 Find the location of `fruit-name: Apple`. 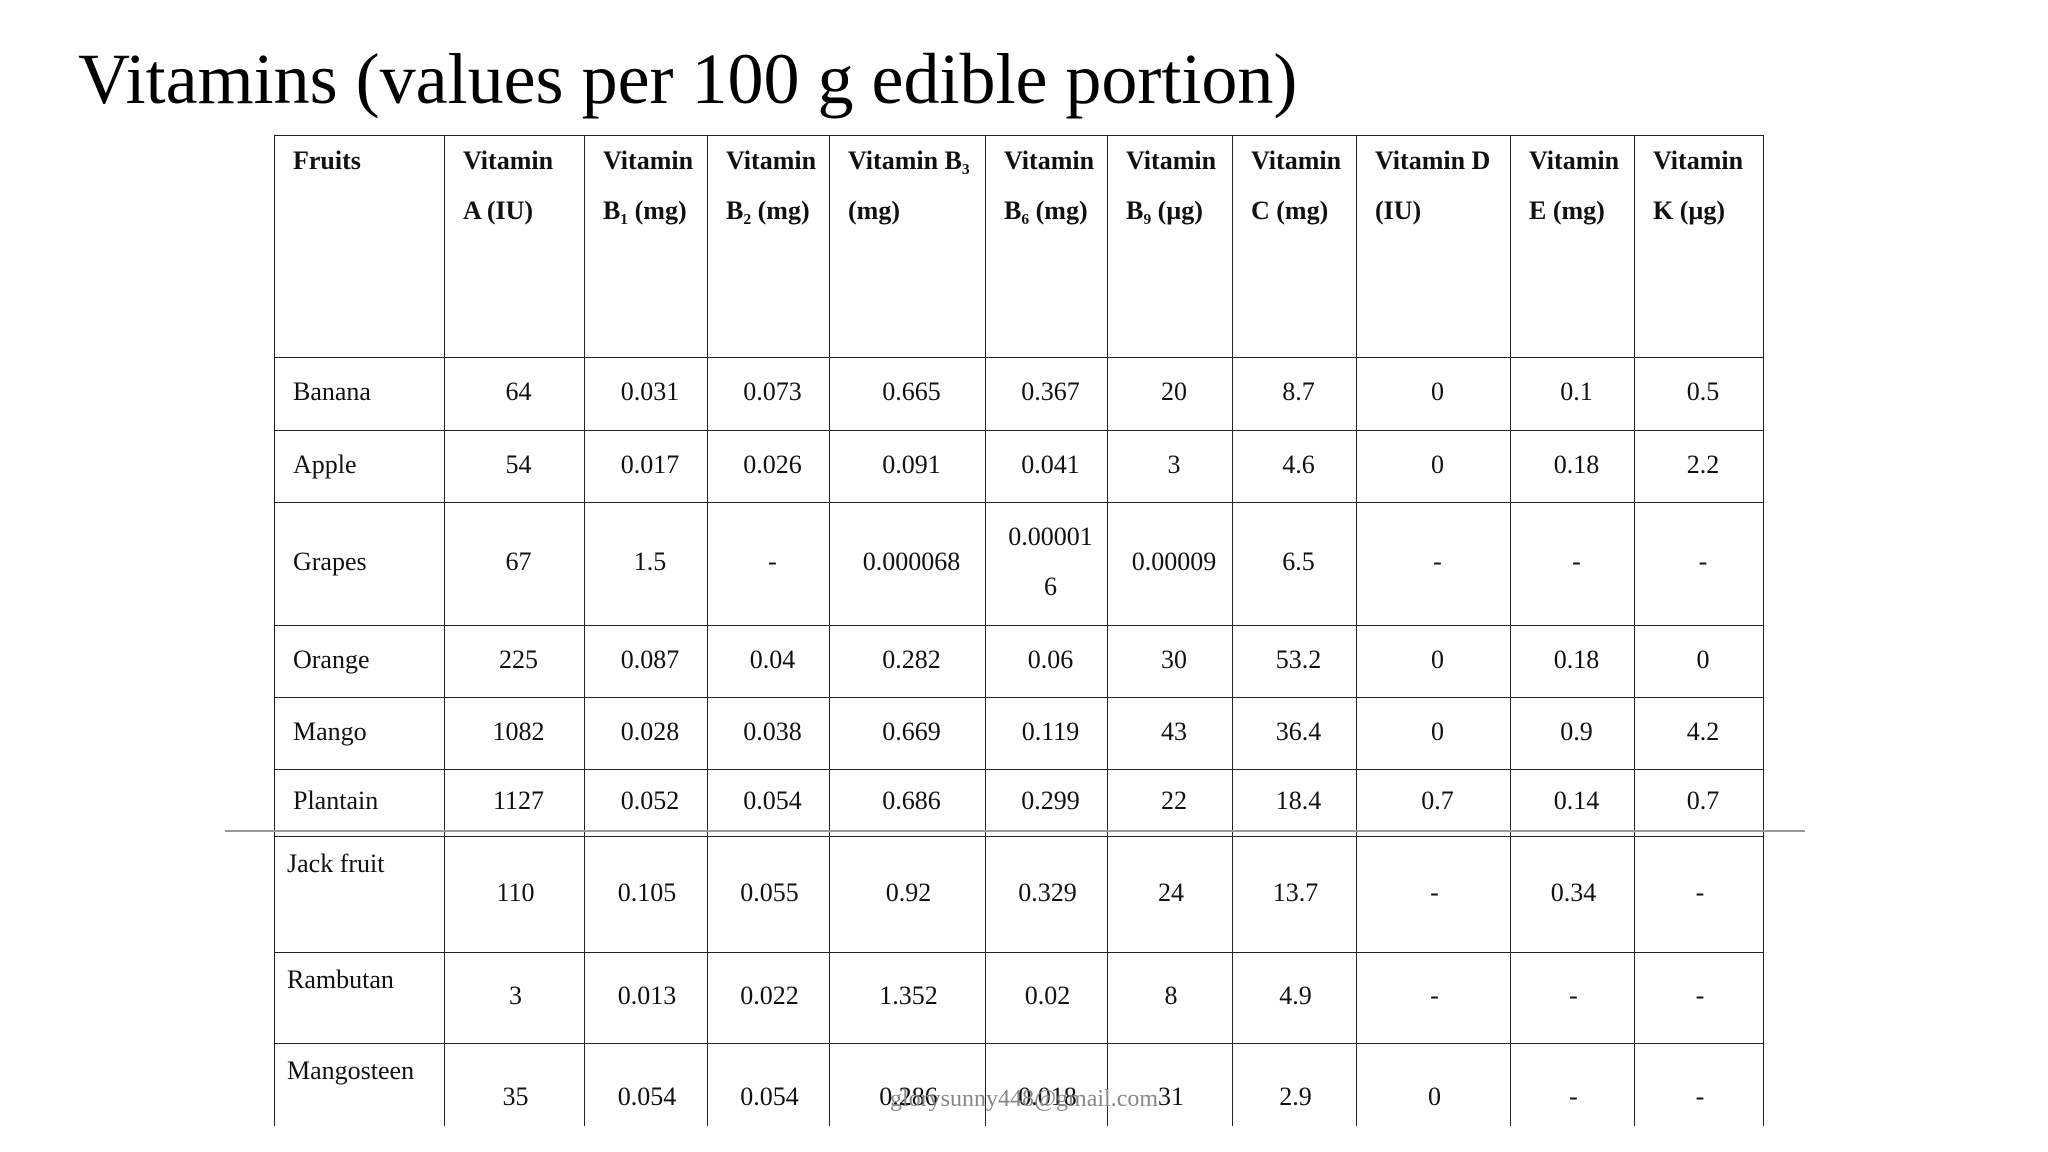

fruit-name: Apple is located at coordinates (359, 466).